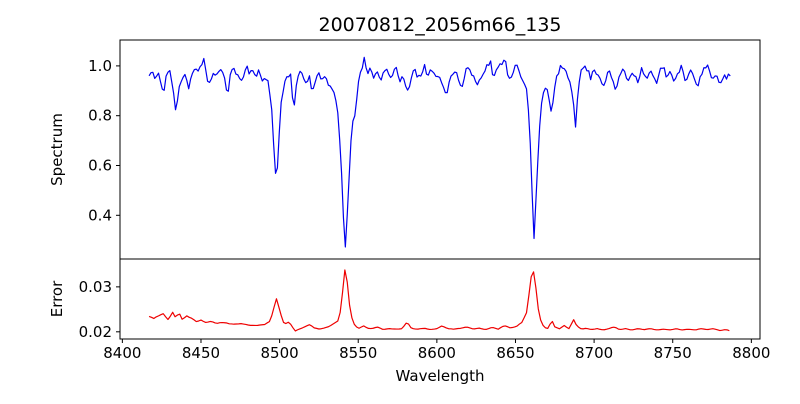 Image resolution: width=800 pixels, height=404 pixels. Describe the element at coordinates (440, 376) in the screenshot. I see `x-axis-label: Wavelength` at that location.